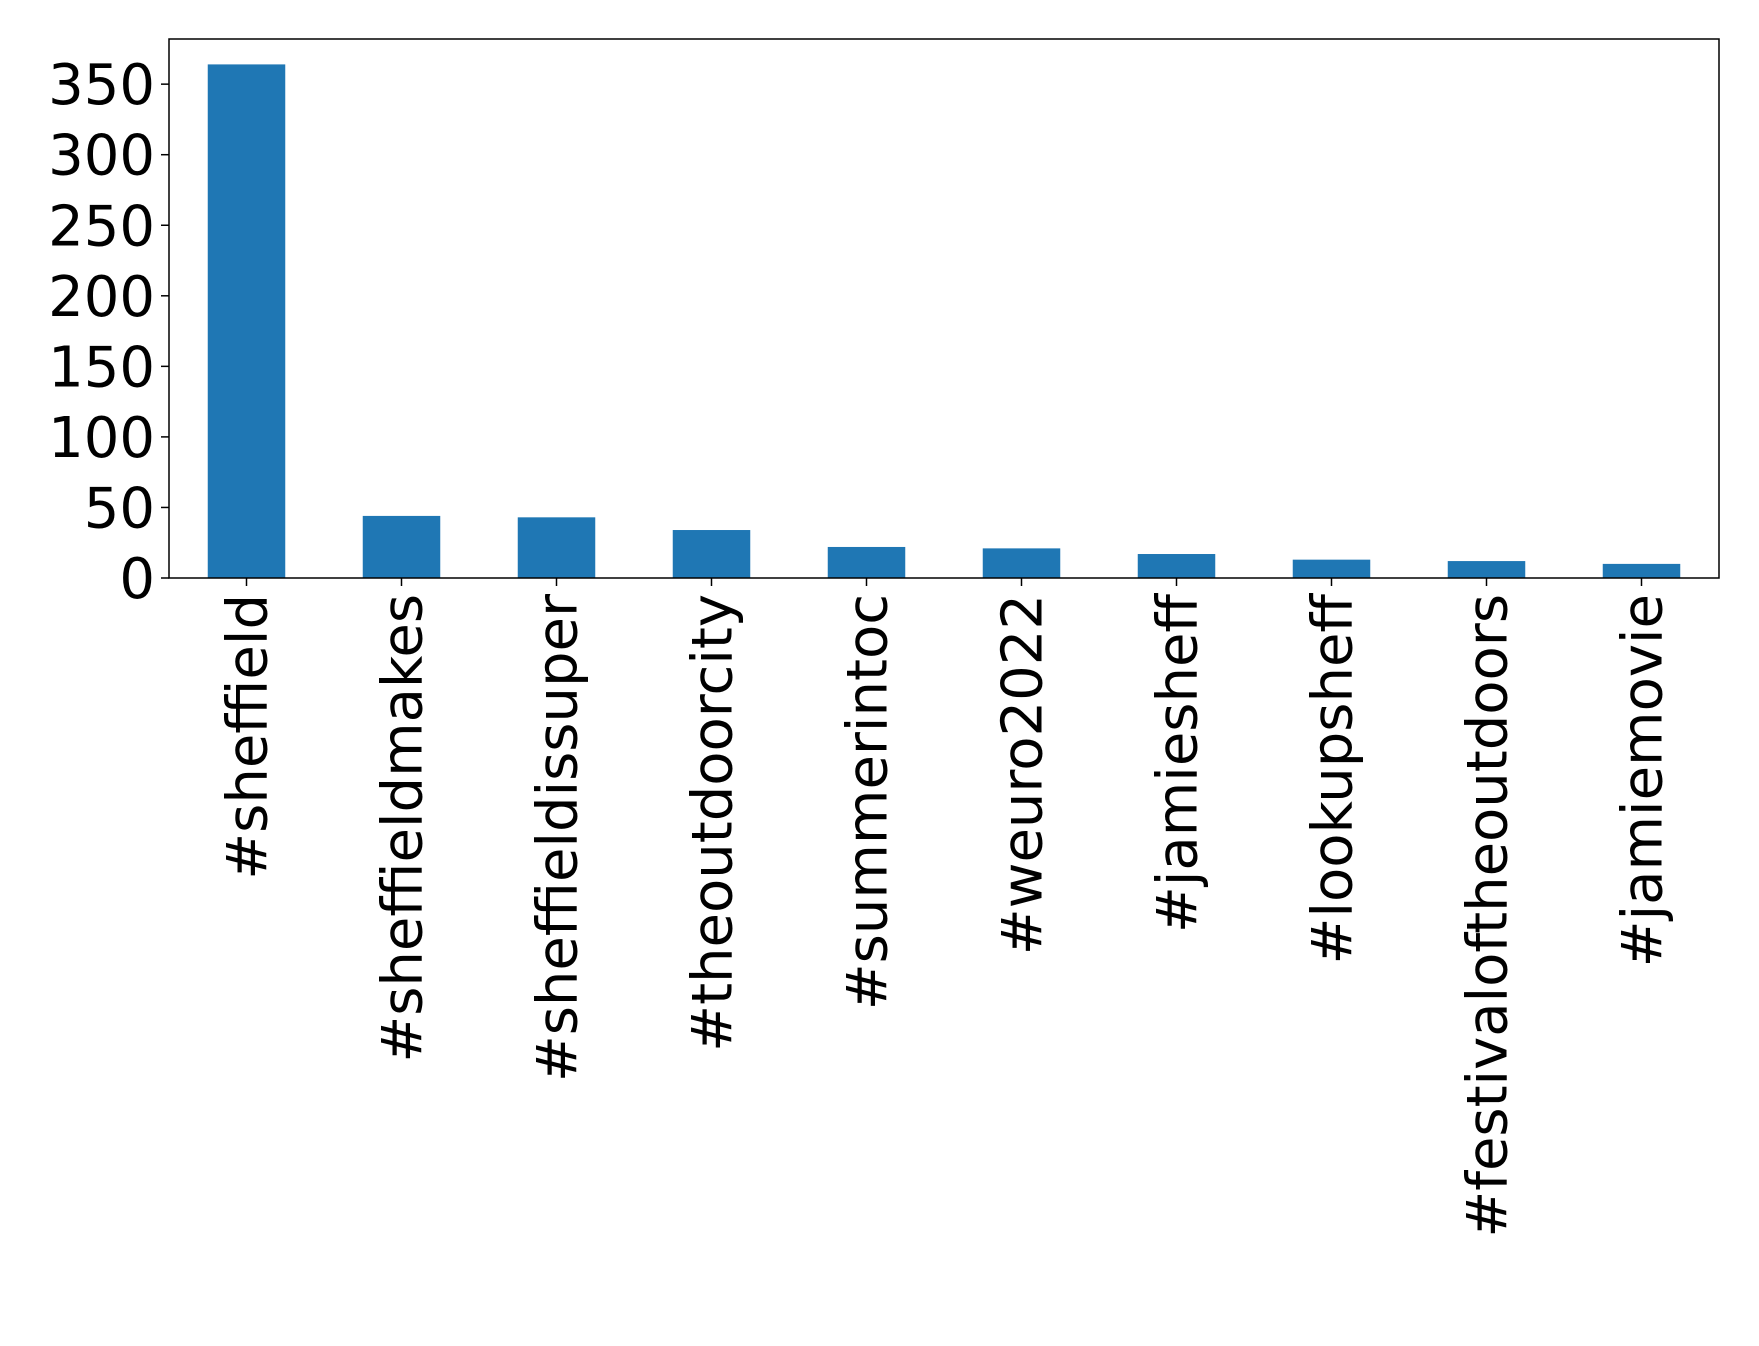 The image size is (1759, 1346). Describe the element at coordinates (101, 156) in the screenshot. I see `y-tick-label: 300` at that location.